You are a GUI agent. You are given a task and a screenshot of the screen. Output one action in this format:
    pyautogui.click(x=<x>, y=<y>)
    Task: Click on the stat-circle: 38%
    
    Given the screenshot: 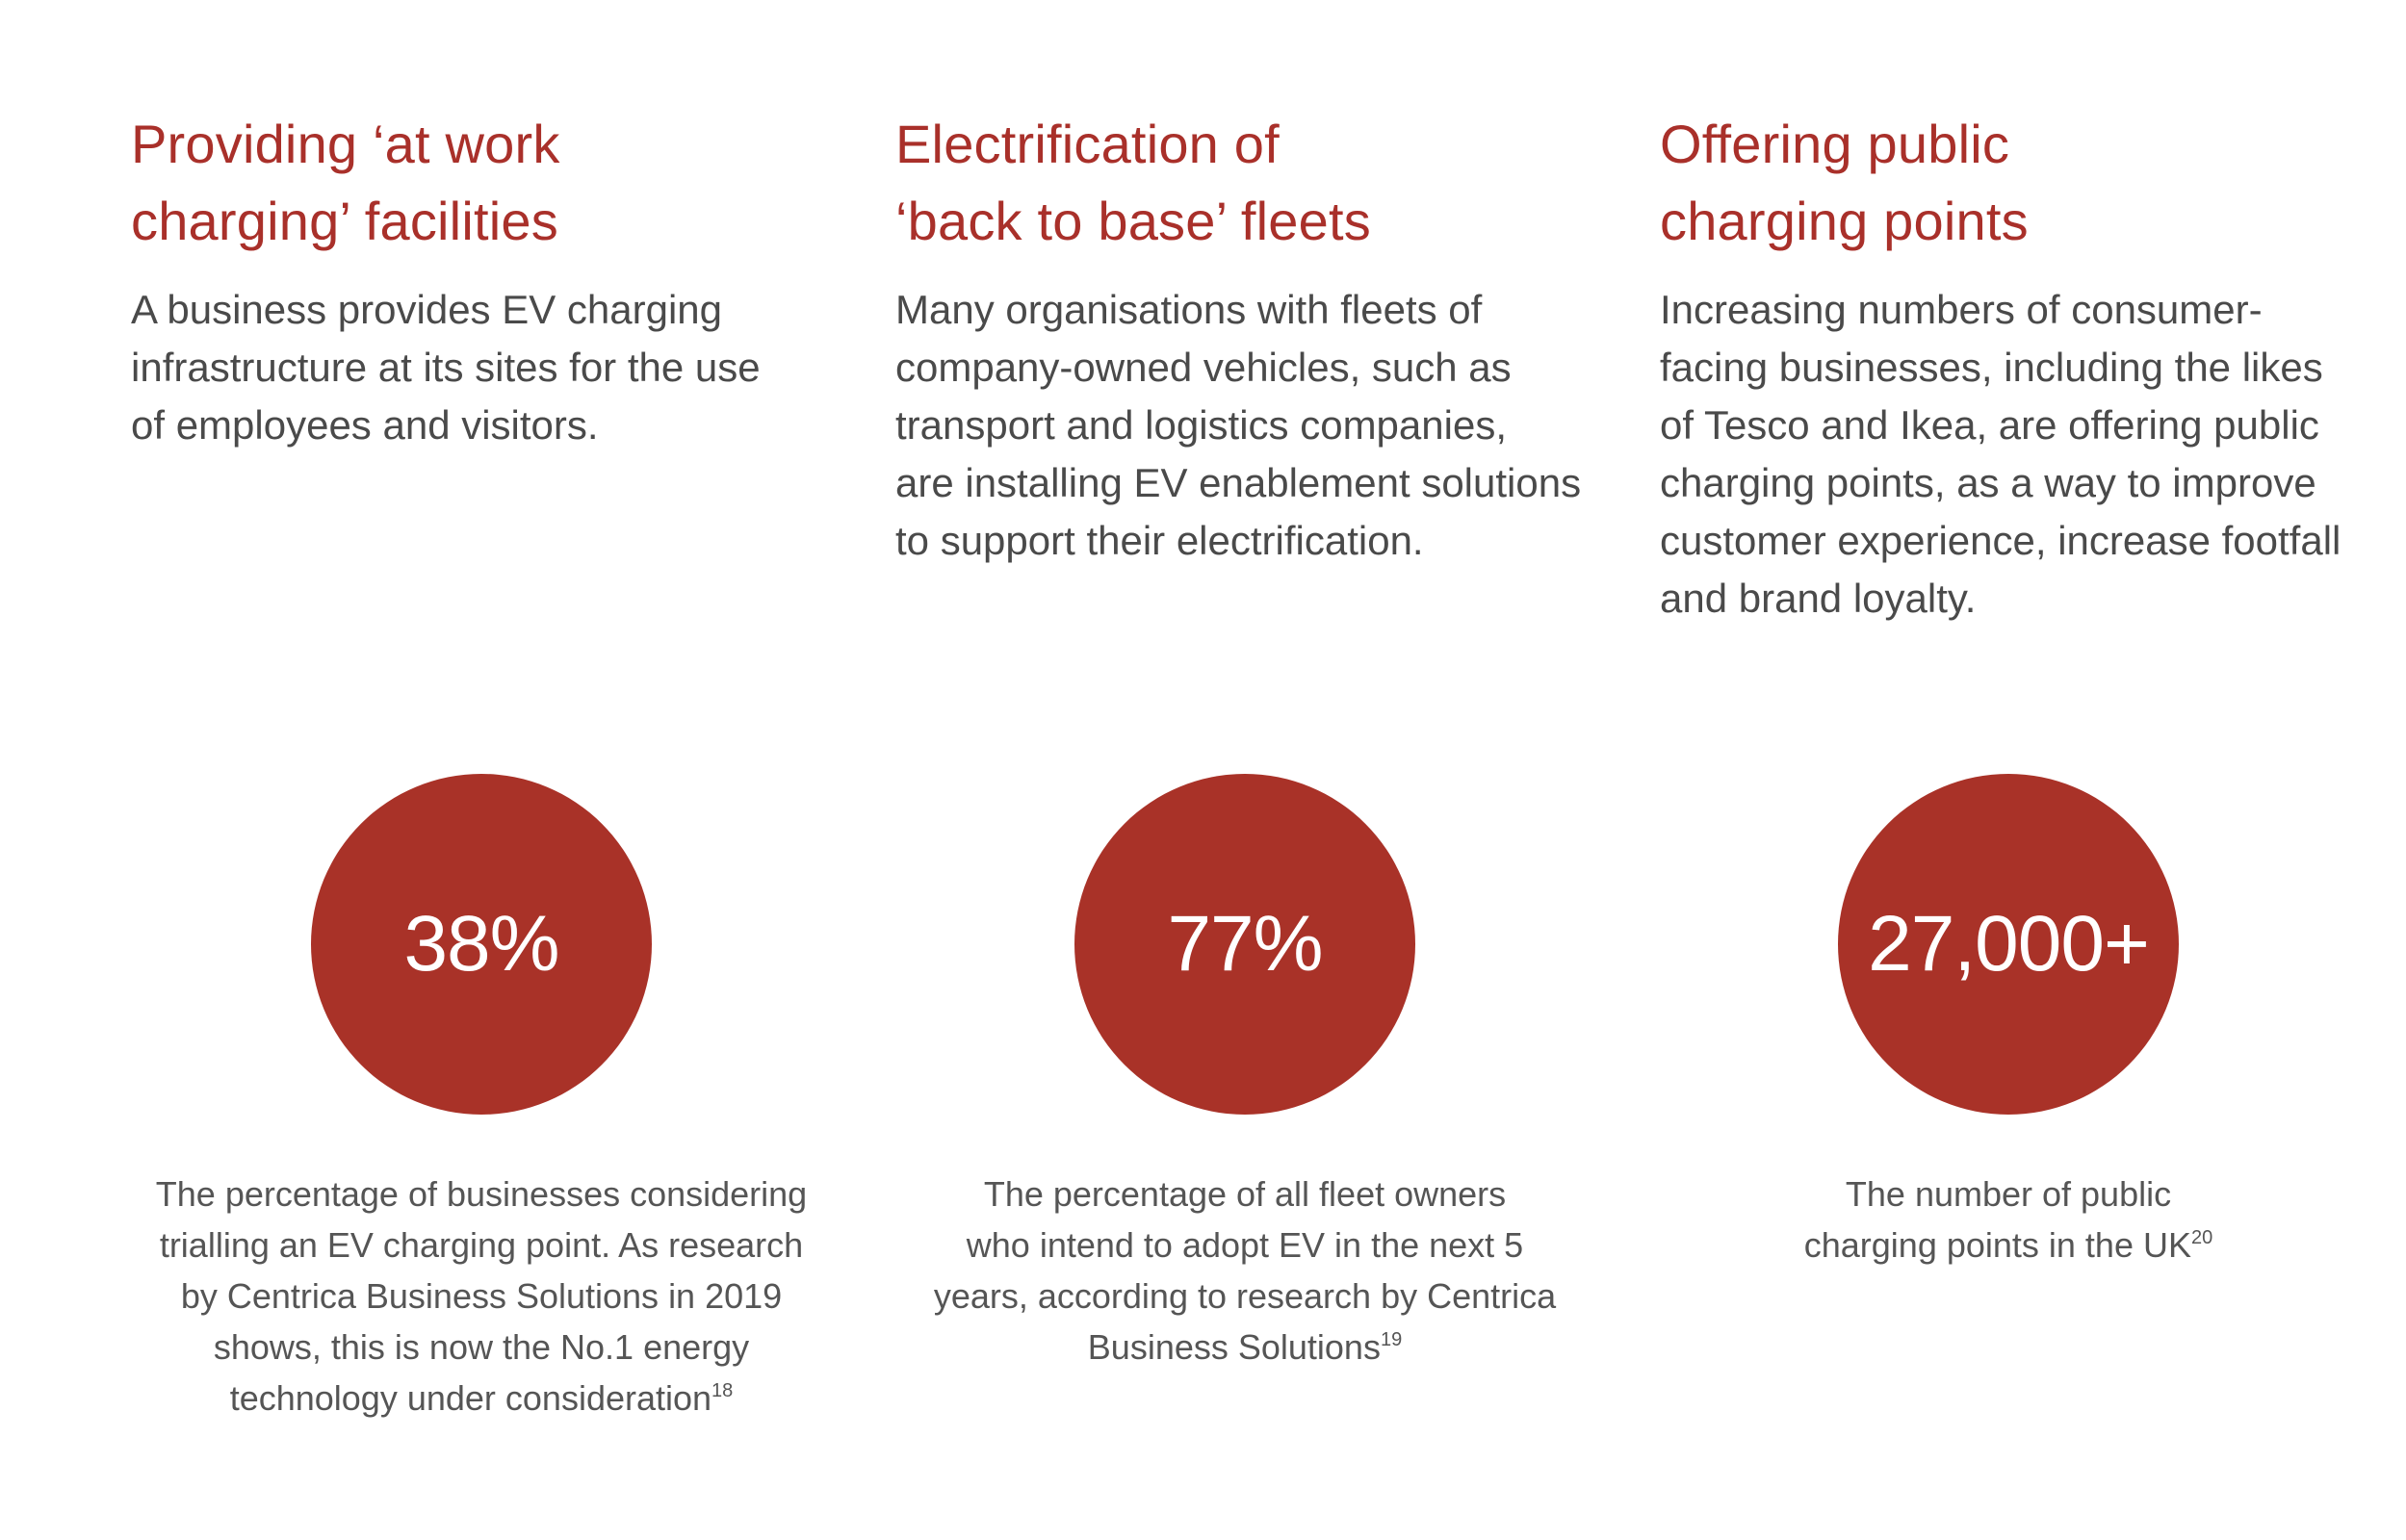 What is the action you would take?
    pyautogui.click(x=482, y=944)
    